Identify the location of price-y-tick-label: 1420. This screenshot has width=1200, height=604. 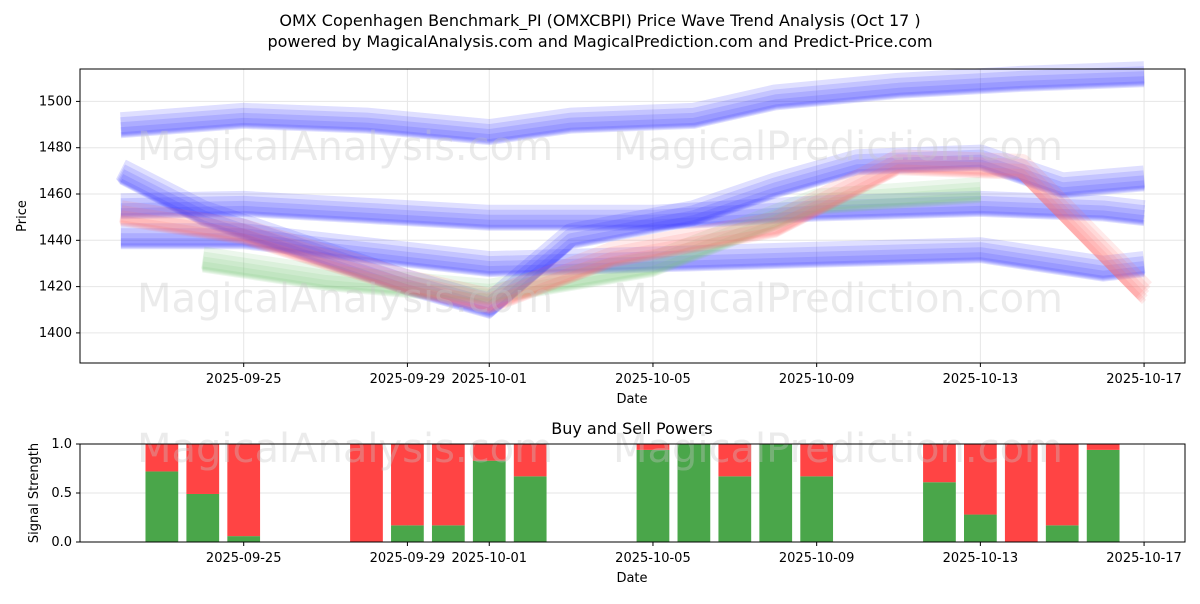
(55, 287).